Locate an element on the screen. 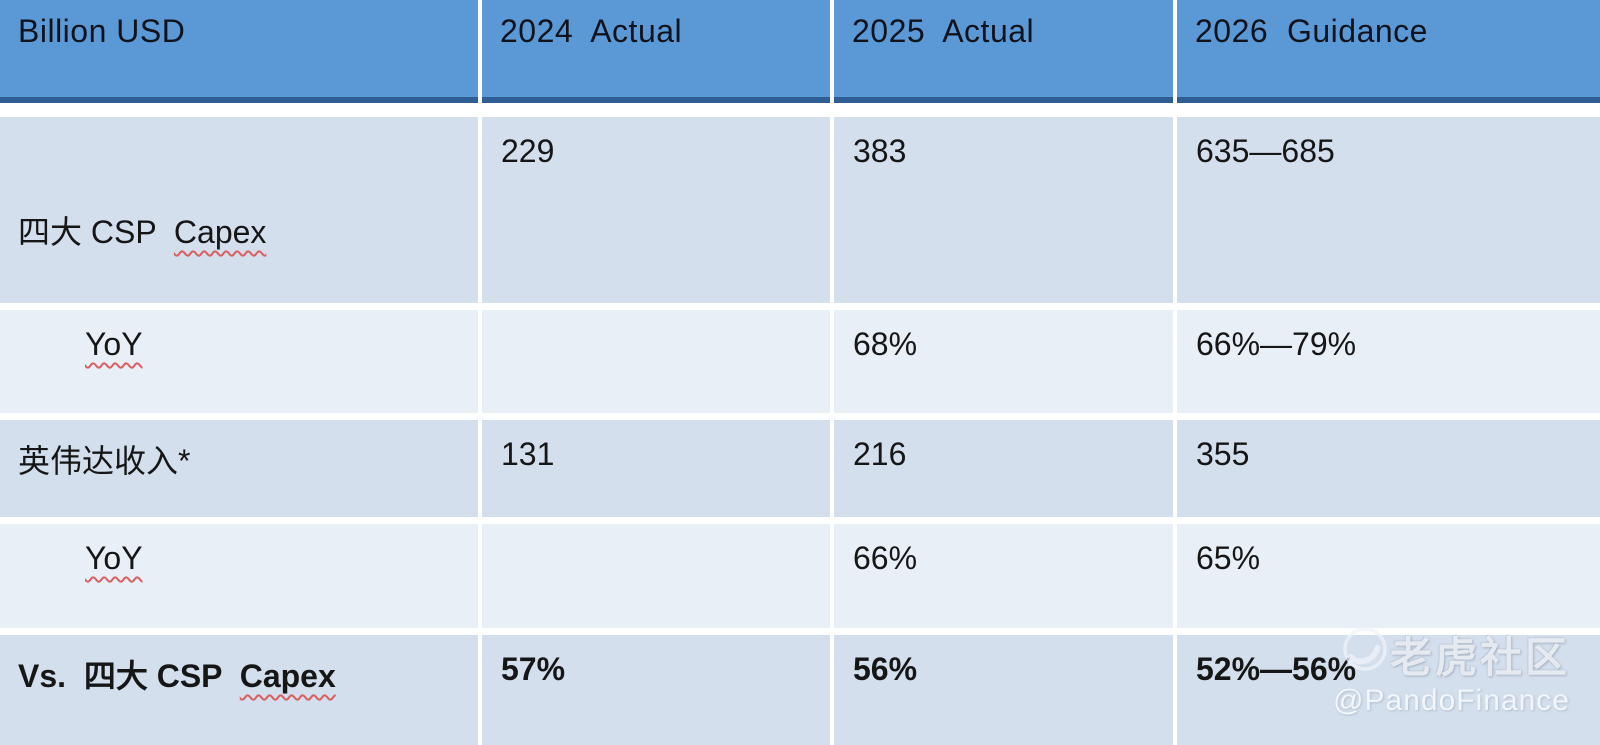  label-text: Vs. 四大 CSP is located at coordinates (129, 676).